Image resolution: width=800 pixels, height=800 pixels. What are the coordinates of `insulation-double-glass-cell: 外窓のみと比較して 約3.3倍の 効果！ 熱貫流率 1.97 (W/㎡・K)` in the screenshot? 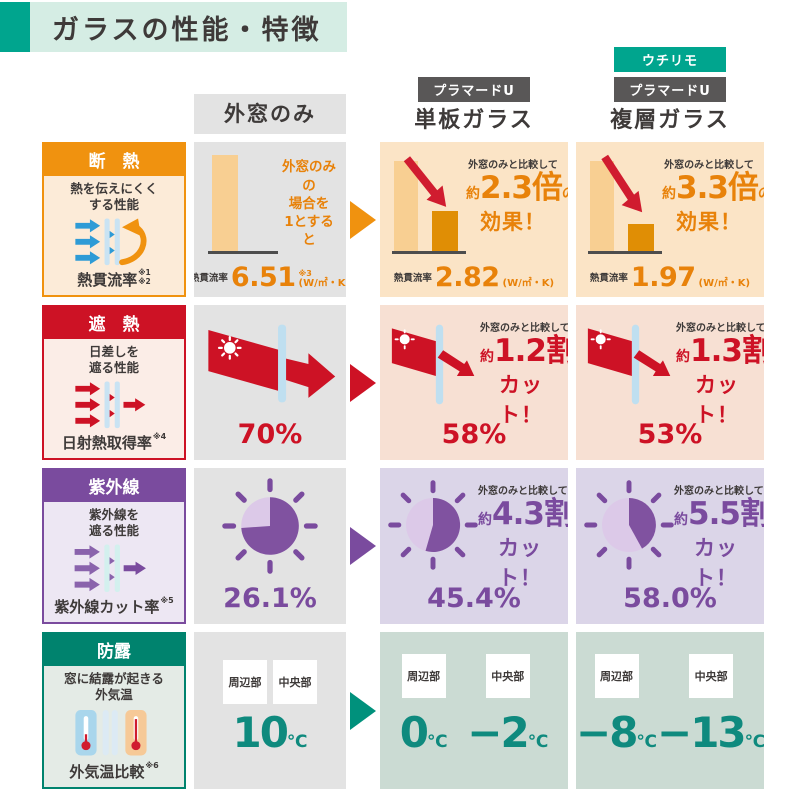 It's located at (670, 219).